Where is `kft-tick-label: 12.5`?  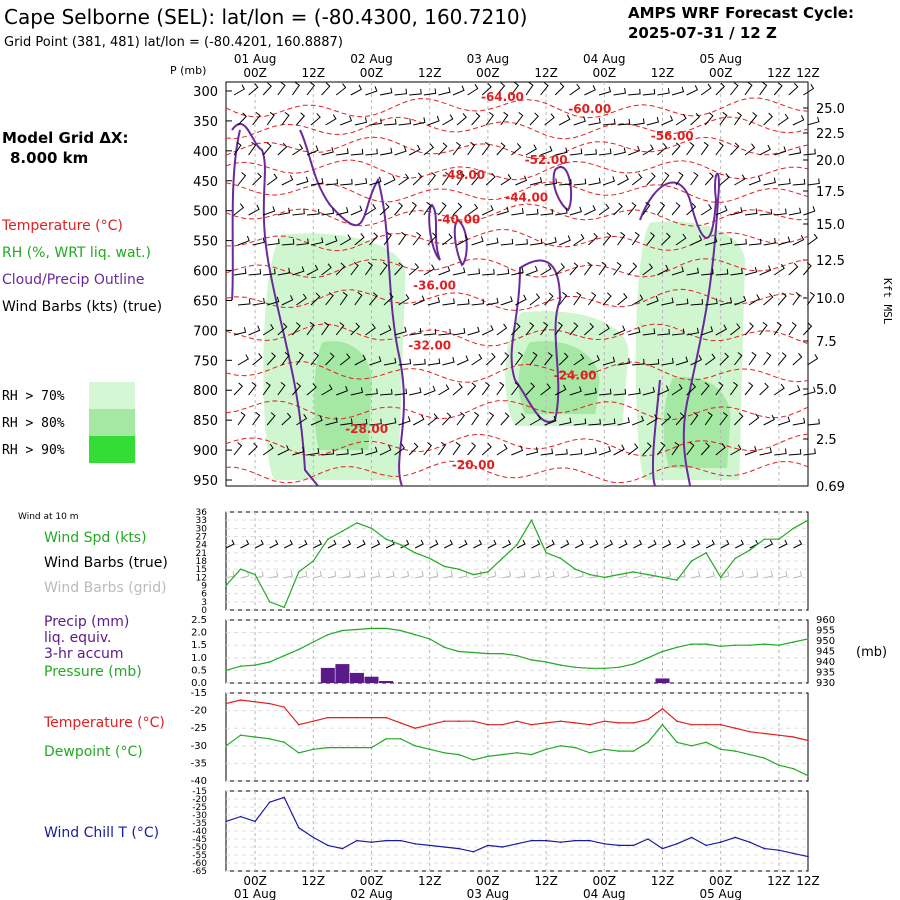 kft-tick-label: 12.5 is located at coordinates (830, 261).